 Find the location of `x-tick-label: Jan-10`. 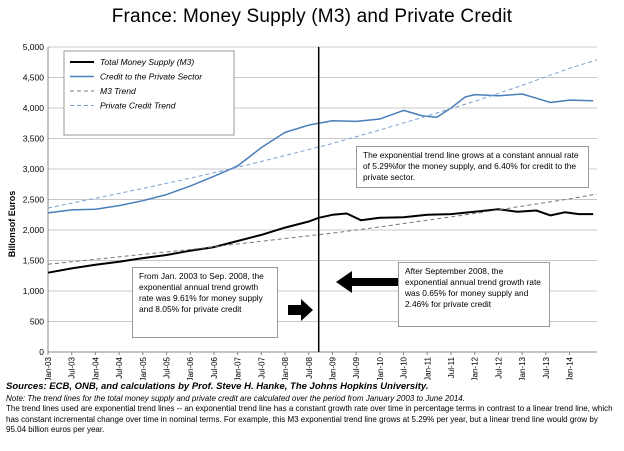

x-tick-label: Jan-10 is located at coordinates (380, 368).